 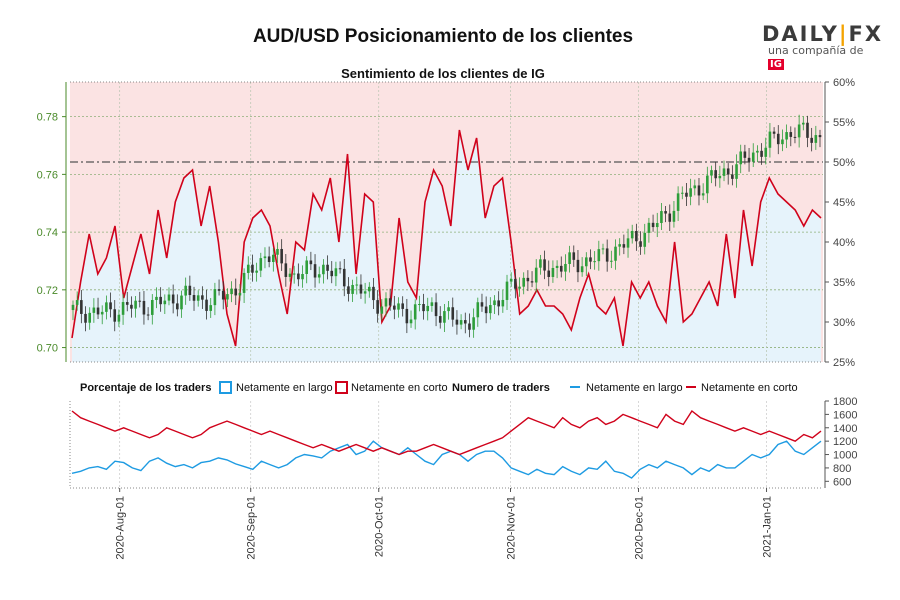 What do you see at coordinates (845, 456) in the screenshot?
I see `traders-tick-label: 1000` at bounding box center [845, 456].